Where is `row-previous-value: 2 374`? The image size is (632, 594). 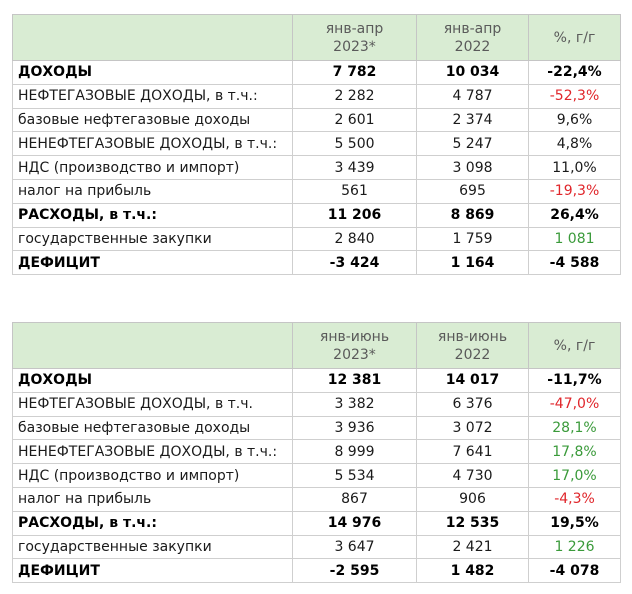 row-previous-value: 2 374 is located at coordinates (472, 120).